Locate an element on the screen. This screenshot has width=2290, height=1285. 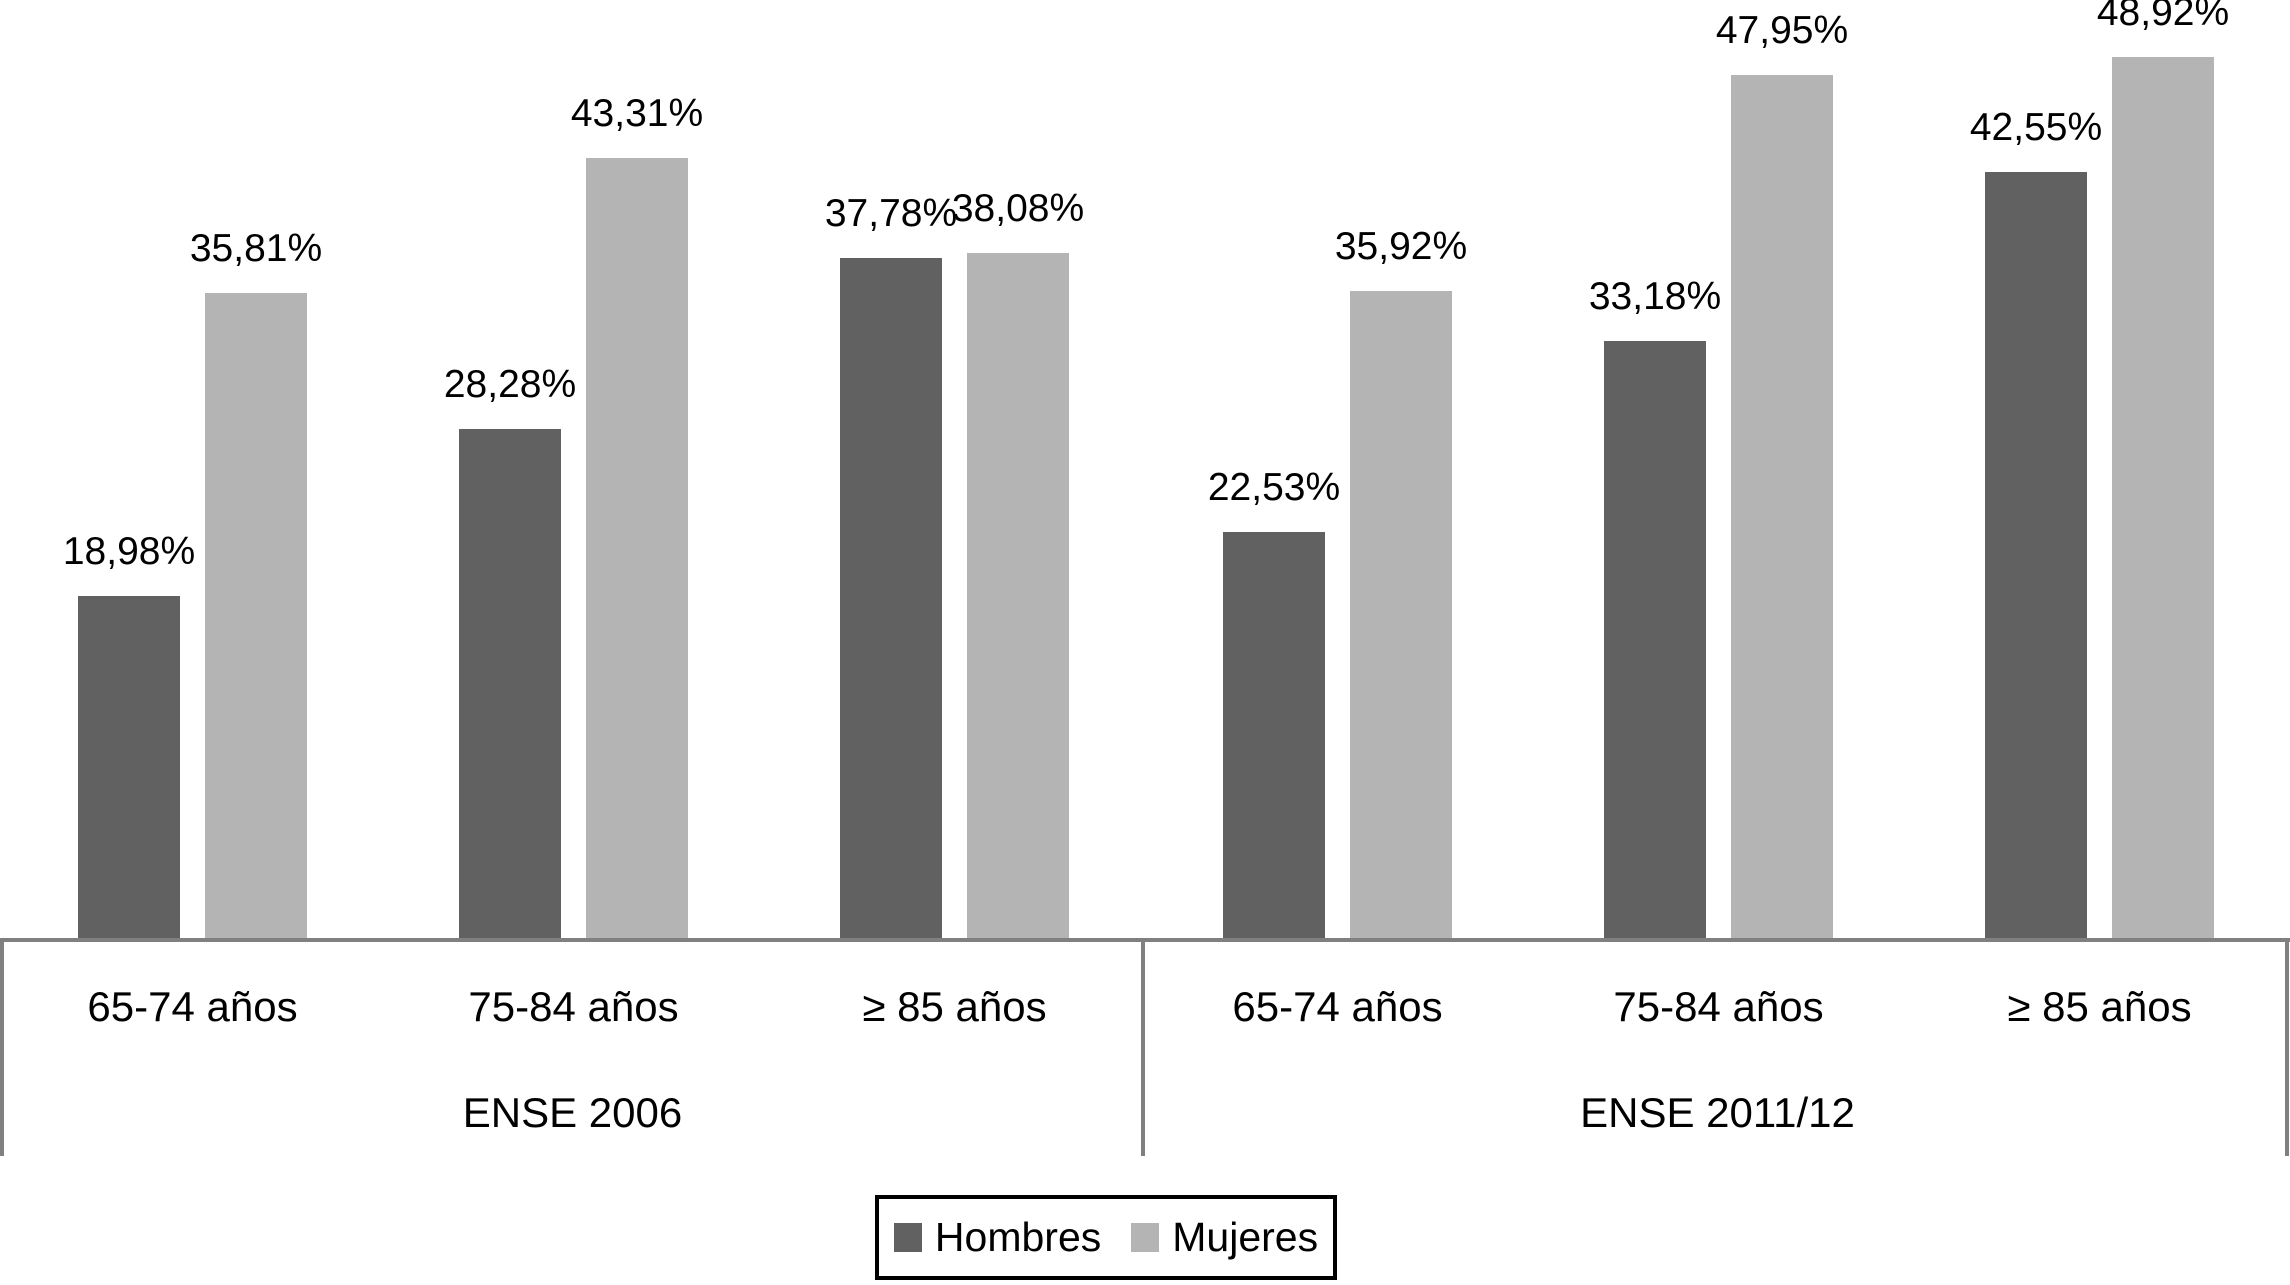
bar-value-label: 28,28% is located at coordinates (510, 385).